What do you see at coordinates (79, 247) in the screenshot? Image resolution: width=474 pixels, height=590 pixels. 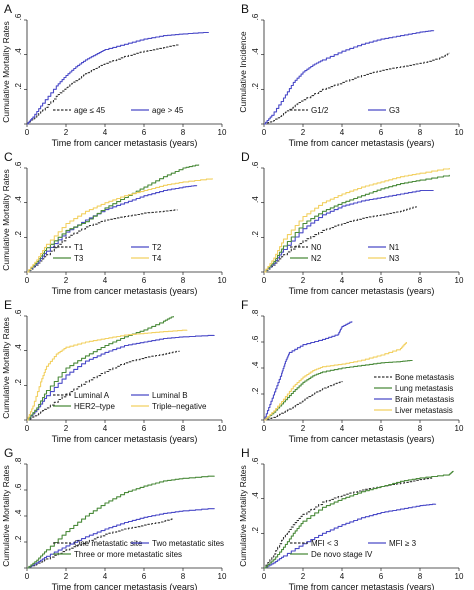 I see `legend-label: T1` at bounding box center [79, 247].